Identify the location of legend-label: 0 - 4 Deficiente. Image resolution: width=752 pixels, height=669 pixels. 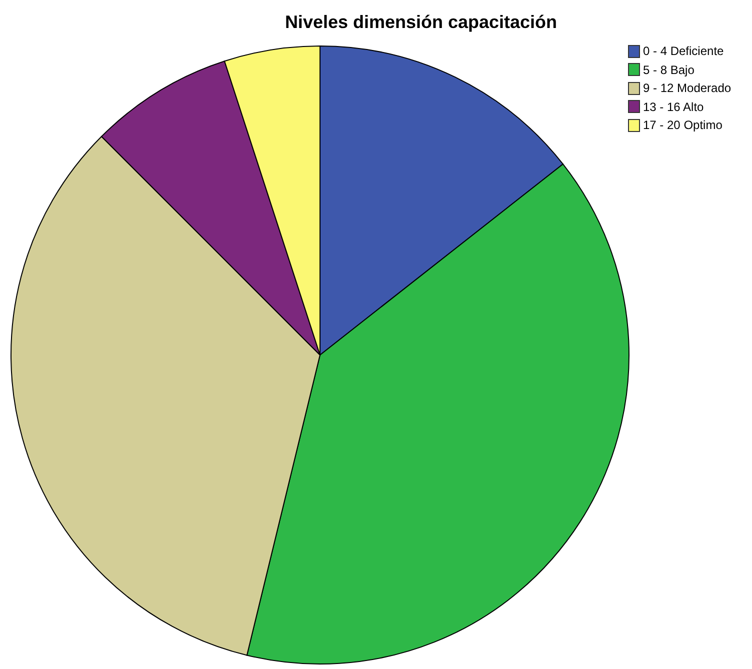
(683, 51).